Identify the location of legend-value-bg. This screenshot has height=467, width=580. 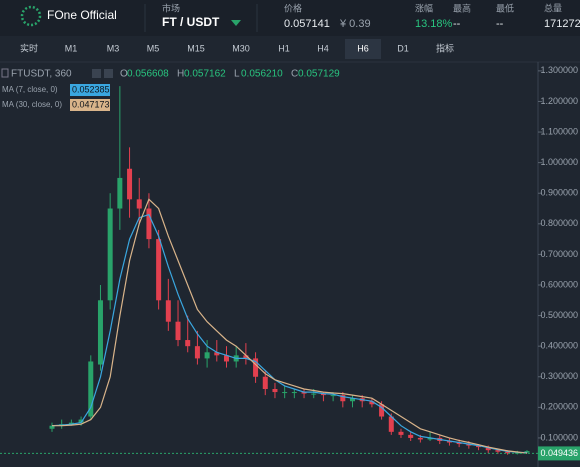
(90, 90).